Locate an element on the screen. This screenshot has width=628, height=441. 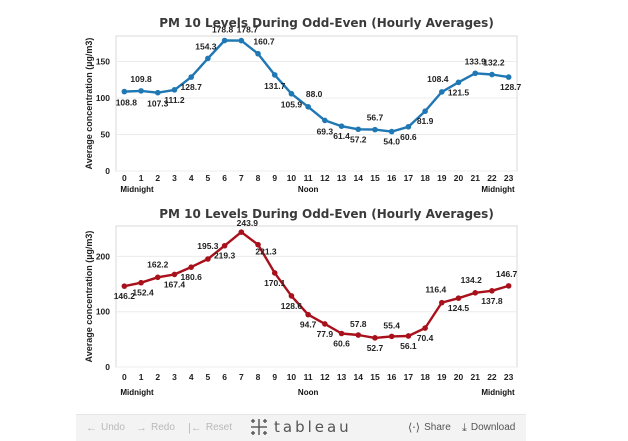
data-label: 61.4 is located at coordinates (341, 136).